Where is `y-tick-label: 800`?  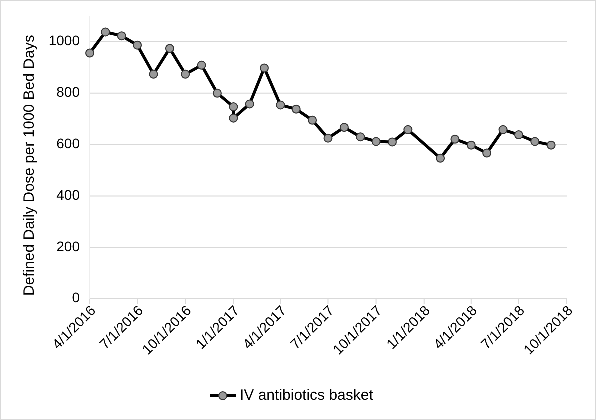 y-tick-label: 800 is located at coordinates (68, 92).